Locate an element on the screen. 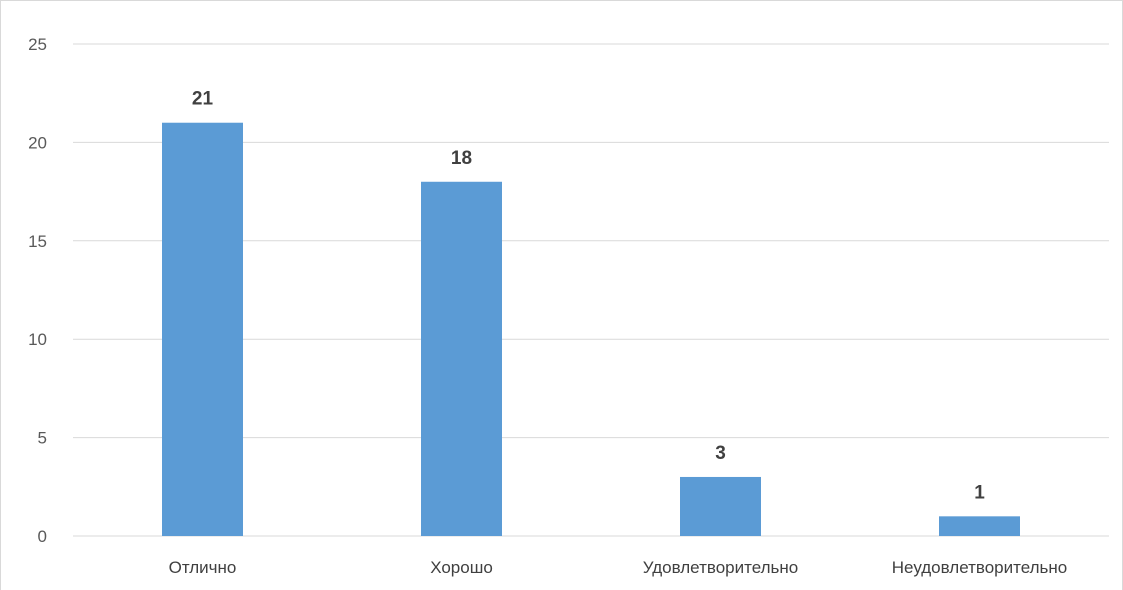  bar-value-label: 1 is located at coordinates (979, 492).